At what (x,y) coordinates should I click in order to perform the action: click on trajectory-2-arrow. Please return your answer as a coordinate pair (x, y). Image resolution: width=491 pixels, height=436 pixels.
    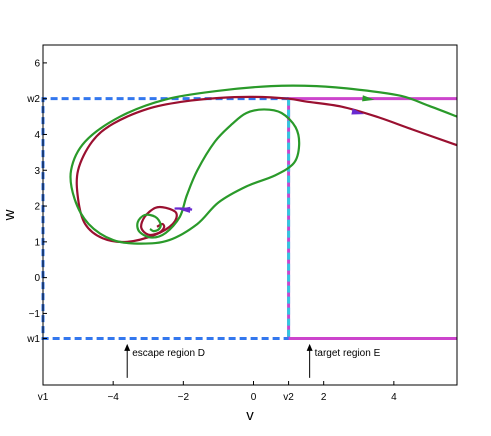
    Looking at the image, I should click on (184, 209).